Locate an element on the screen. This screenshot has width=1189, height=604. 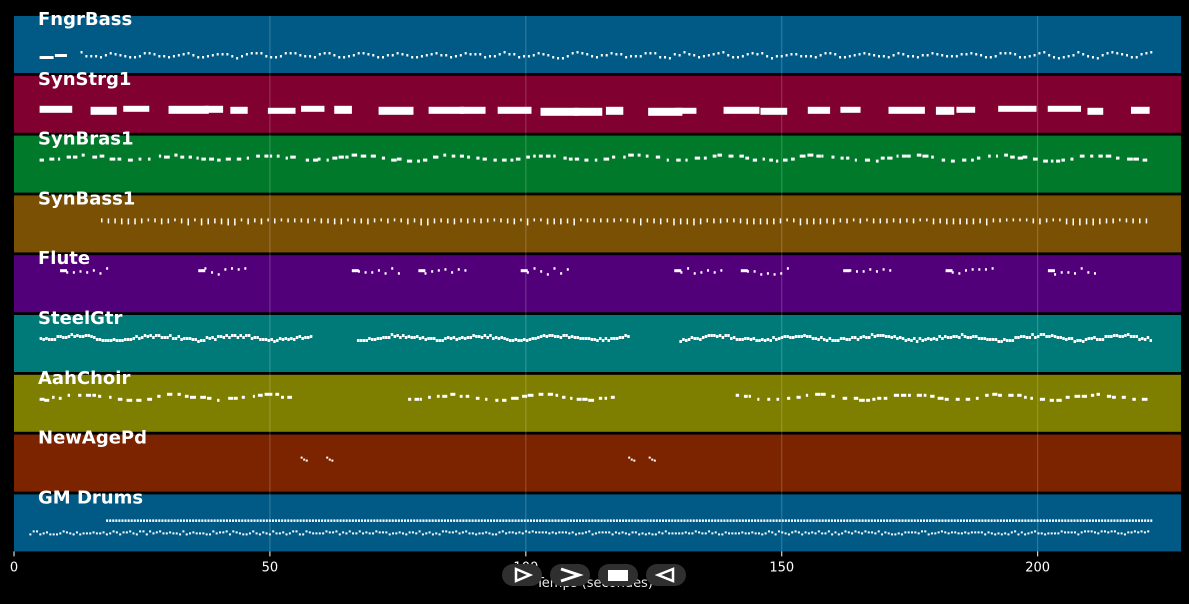
play-button is located at coordinates (522, 575).